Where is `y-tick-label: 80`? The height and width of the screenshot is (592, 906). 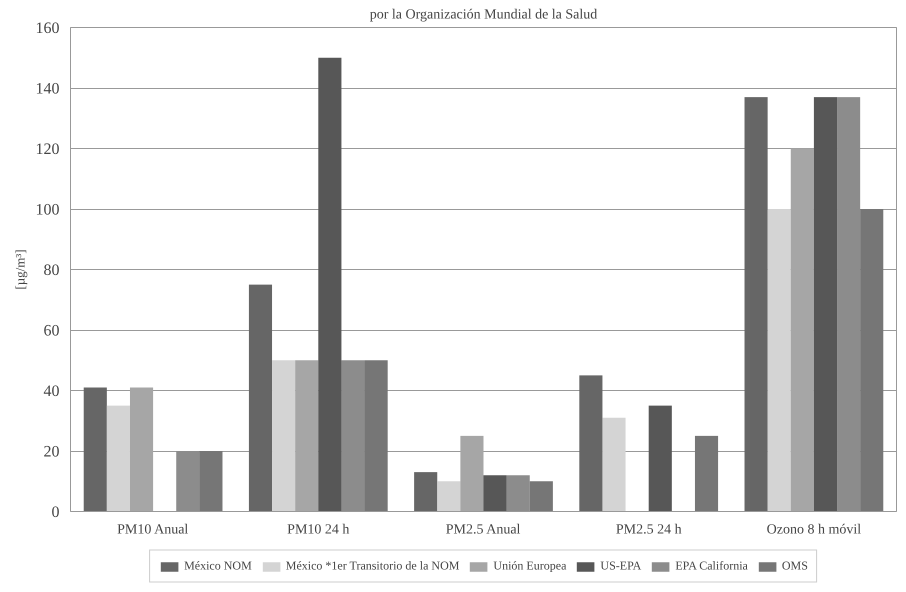 y-tick-label: 80 is located at coordinates (52, 270).